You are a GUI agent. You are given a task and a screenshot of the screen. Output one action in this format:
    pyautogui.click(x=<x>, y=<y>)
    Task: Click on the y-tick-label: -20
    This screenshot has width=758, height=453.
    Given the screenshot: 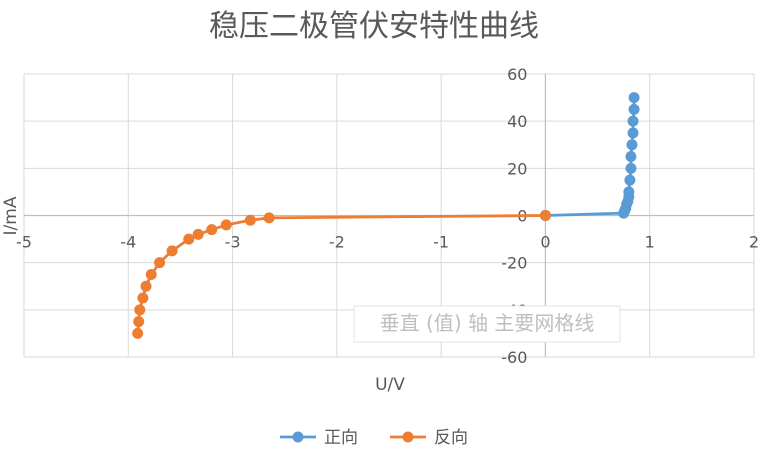 What is the action you would take?
    pyautogui.click(x=514, y=263)
    